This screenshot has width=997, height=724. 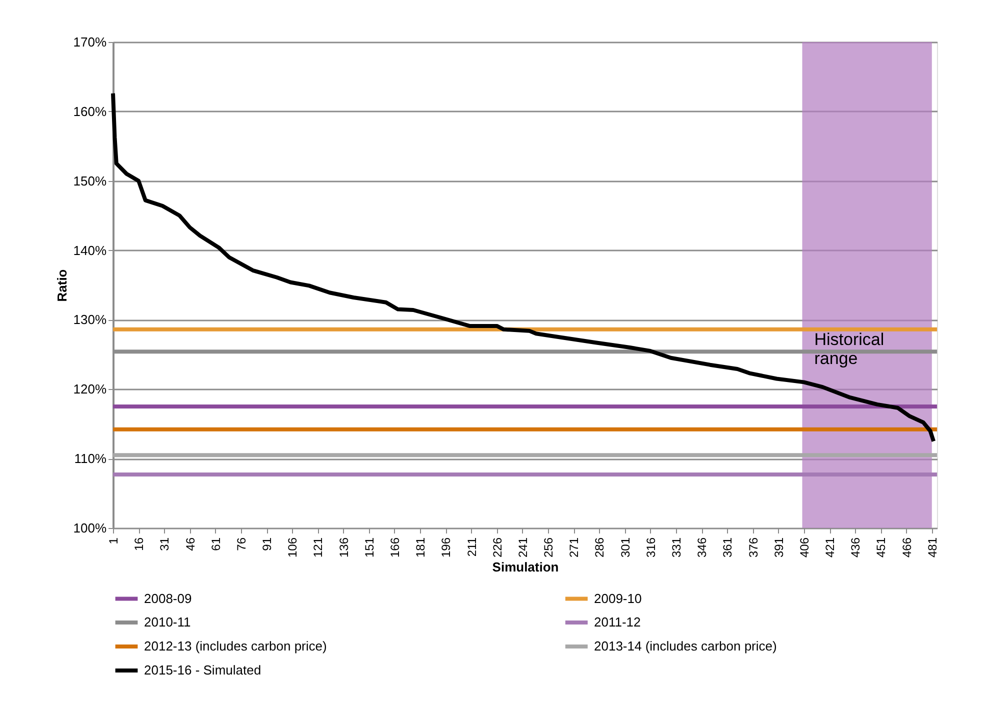 What do you see at coordinates (421, 547) in the screenshot?
I see `x-tick-label: 181` at bounding box center [421, 547].